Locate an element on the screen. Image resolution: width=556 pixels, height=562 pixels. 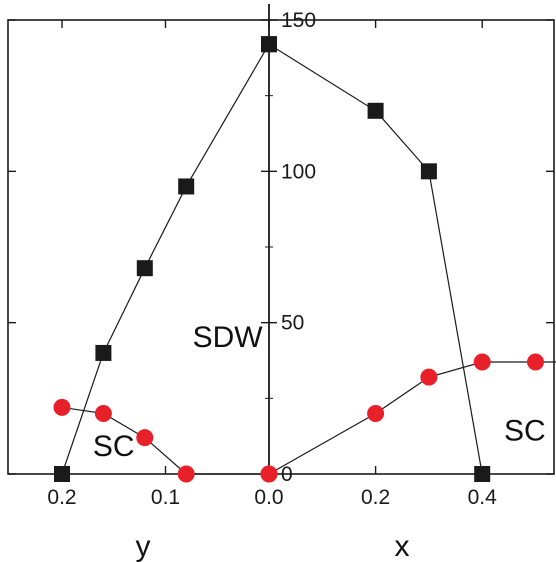
region-label-sdw: SDW is located at coordinates (228, 337).